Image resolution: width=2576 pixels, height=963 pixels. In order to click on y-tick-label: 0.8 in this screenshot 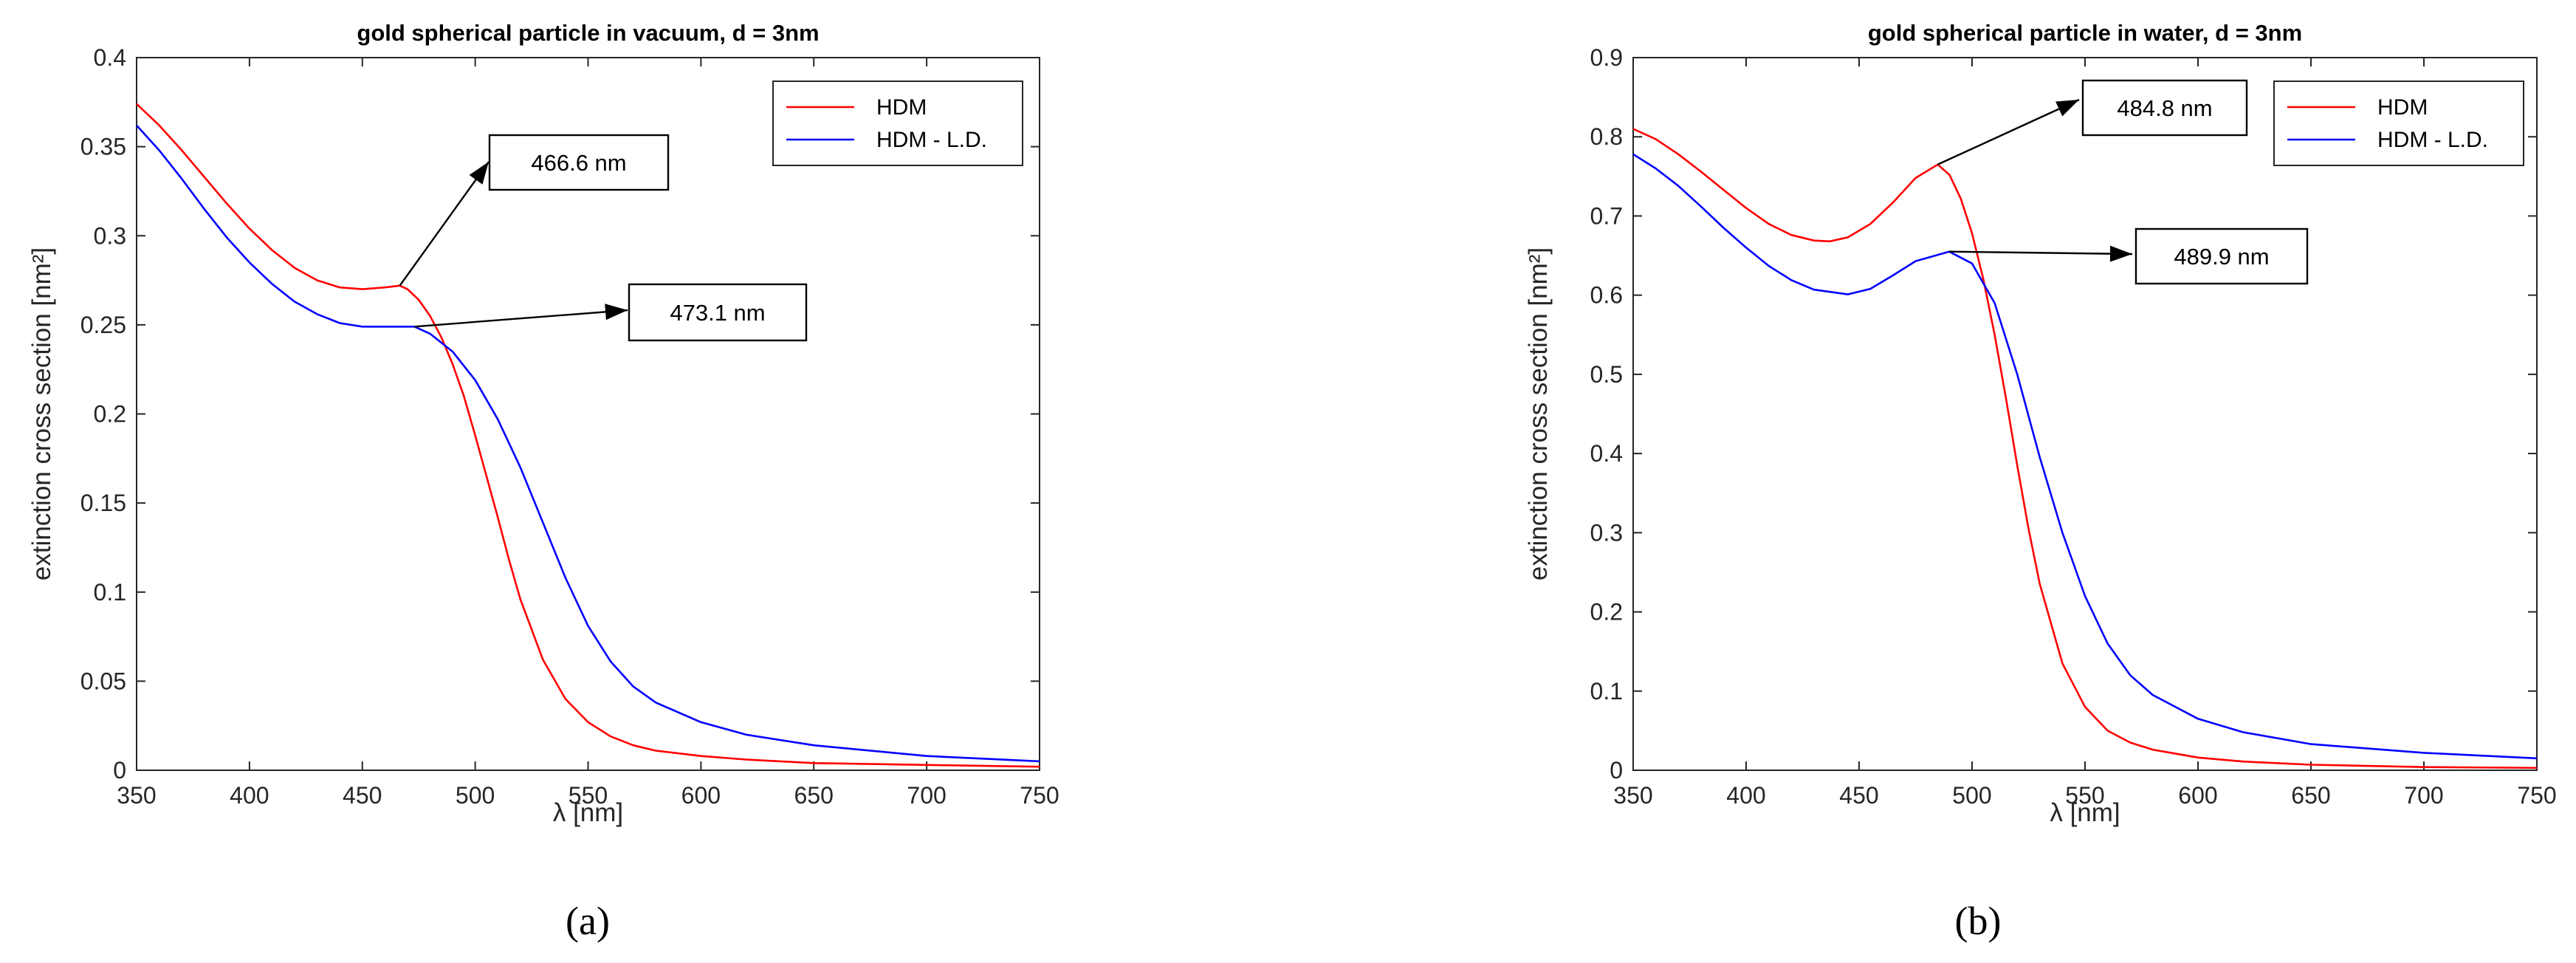, I will do `click(1606, 136)`.